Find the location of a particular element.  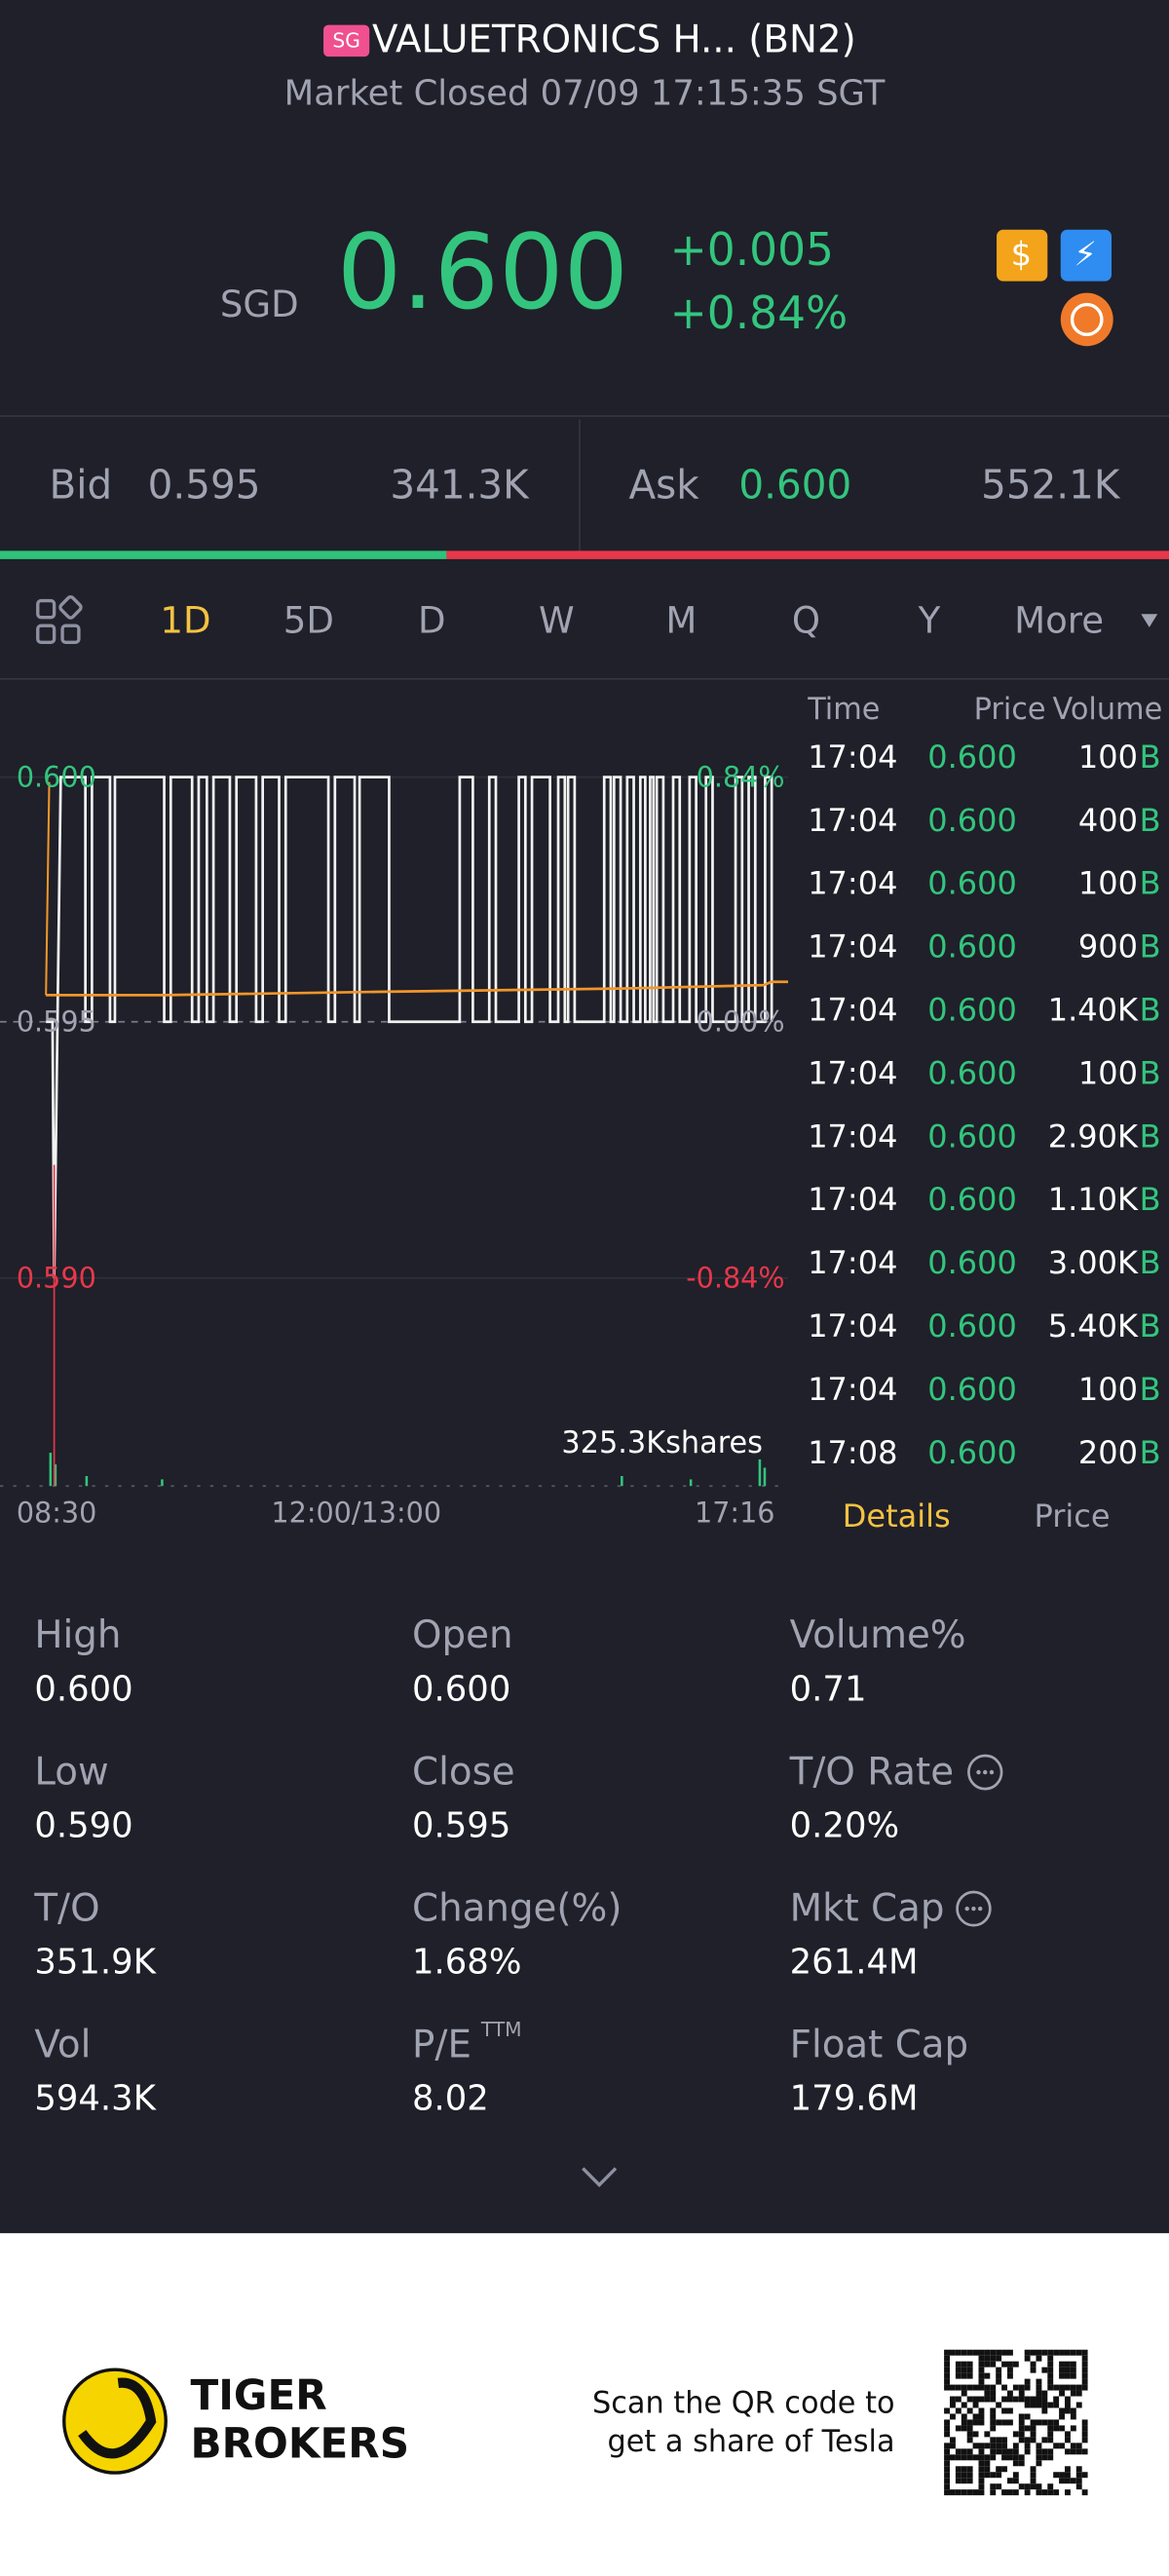

ask-price: 0.600 is located at coordinates (794, 484).